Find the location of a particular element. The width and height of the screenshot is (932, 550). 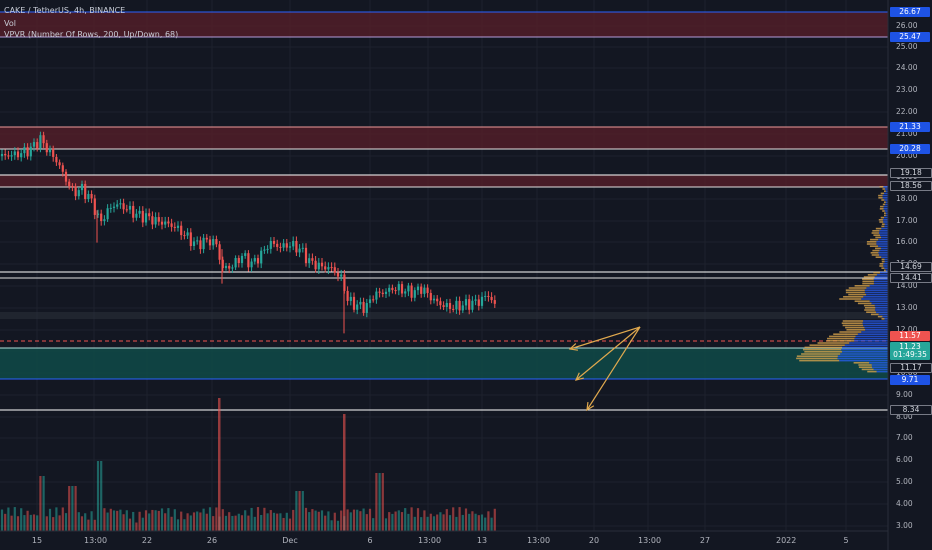

time-tick-label: 20 is located at coordinates (594, 540).